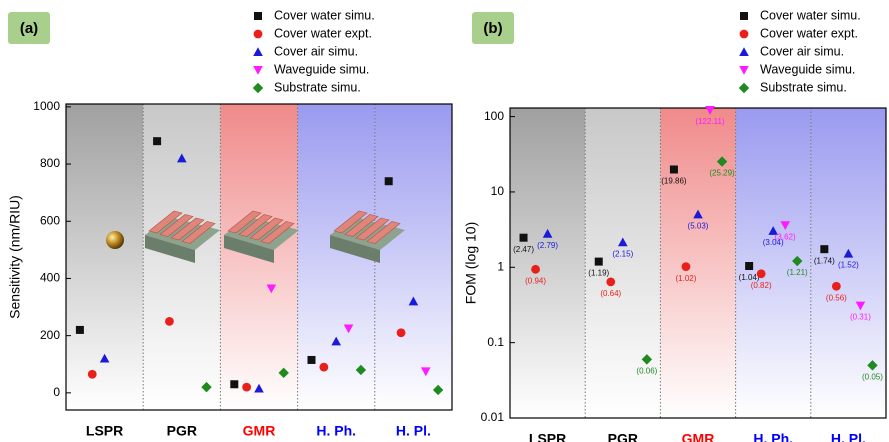  I want to click on x-tick-label: PGR, so click(623, 436).